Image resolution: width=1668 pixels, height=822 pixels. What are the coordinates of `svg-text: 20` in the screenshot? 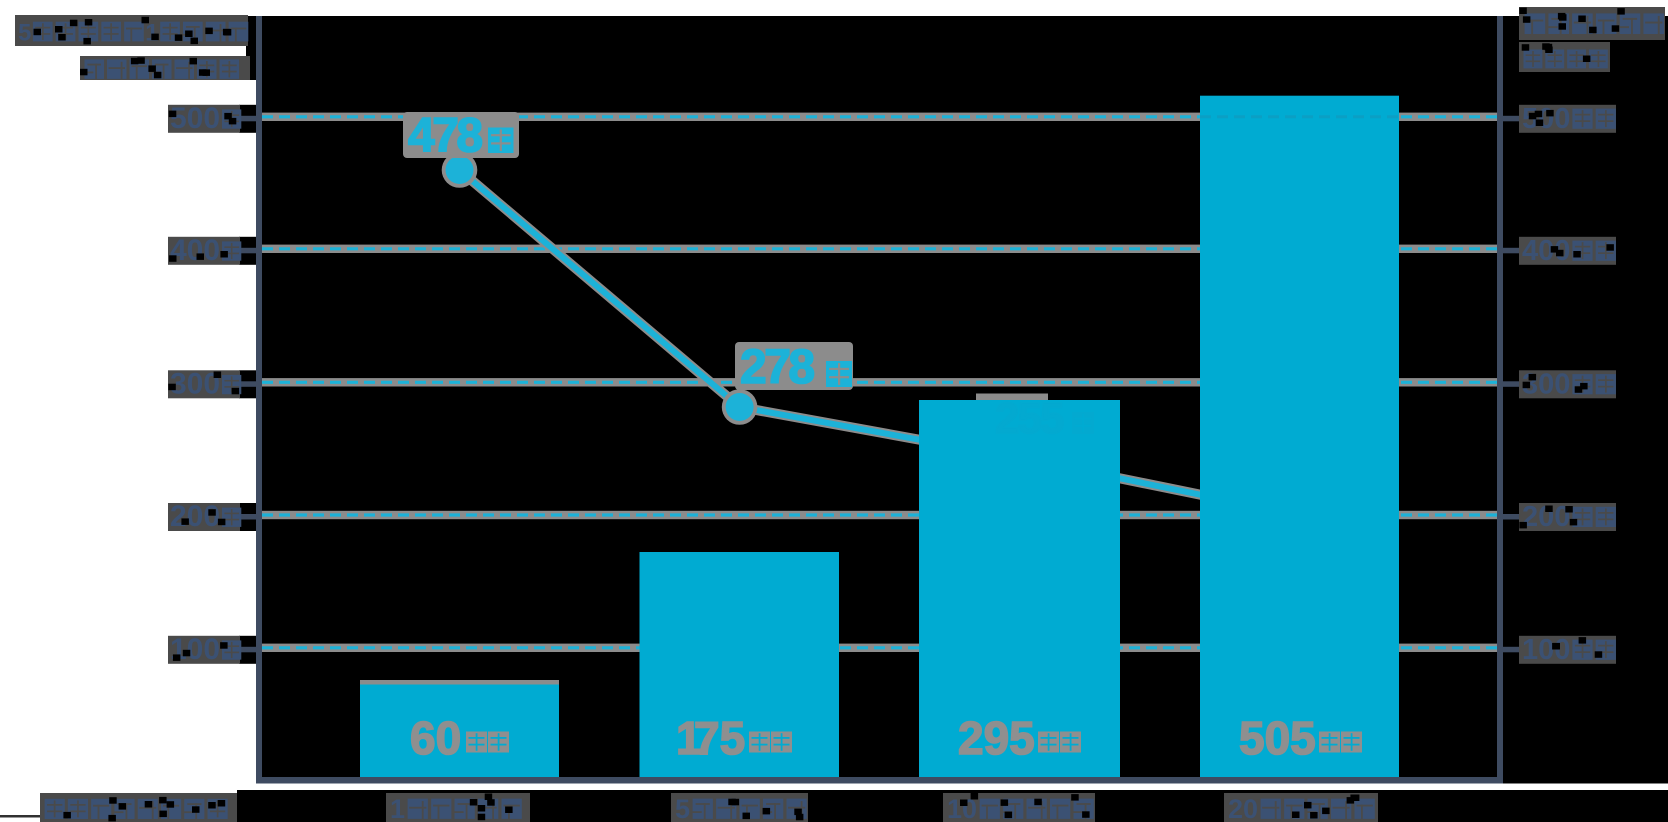 It's located at (1243, 808).